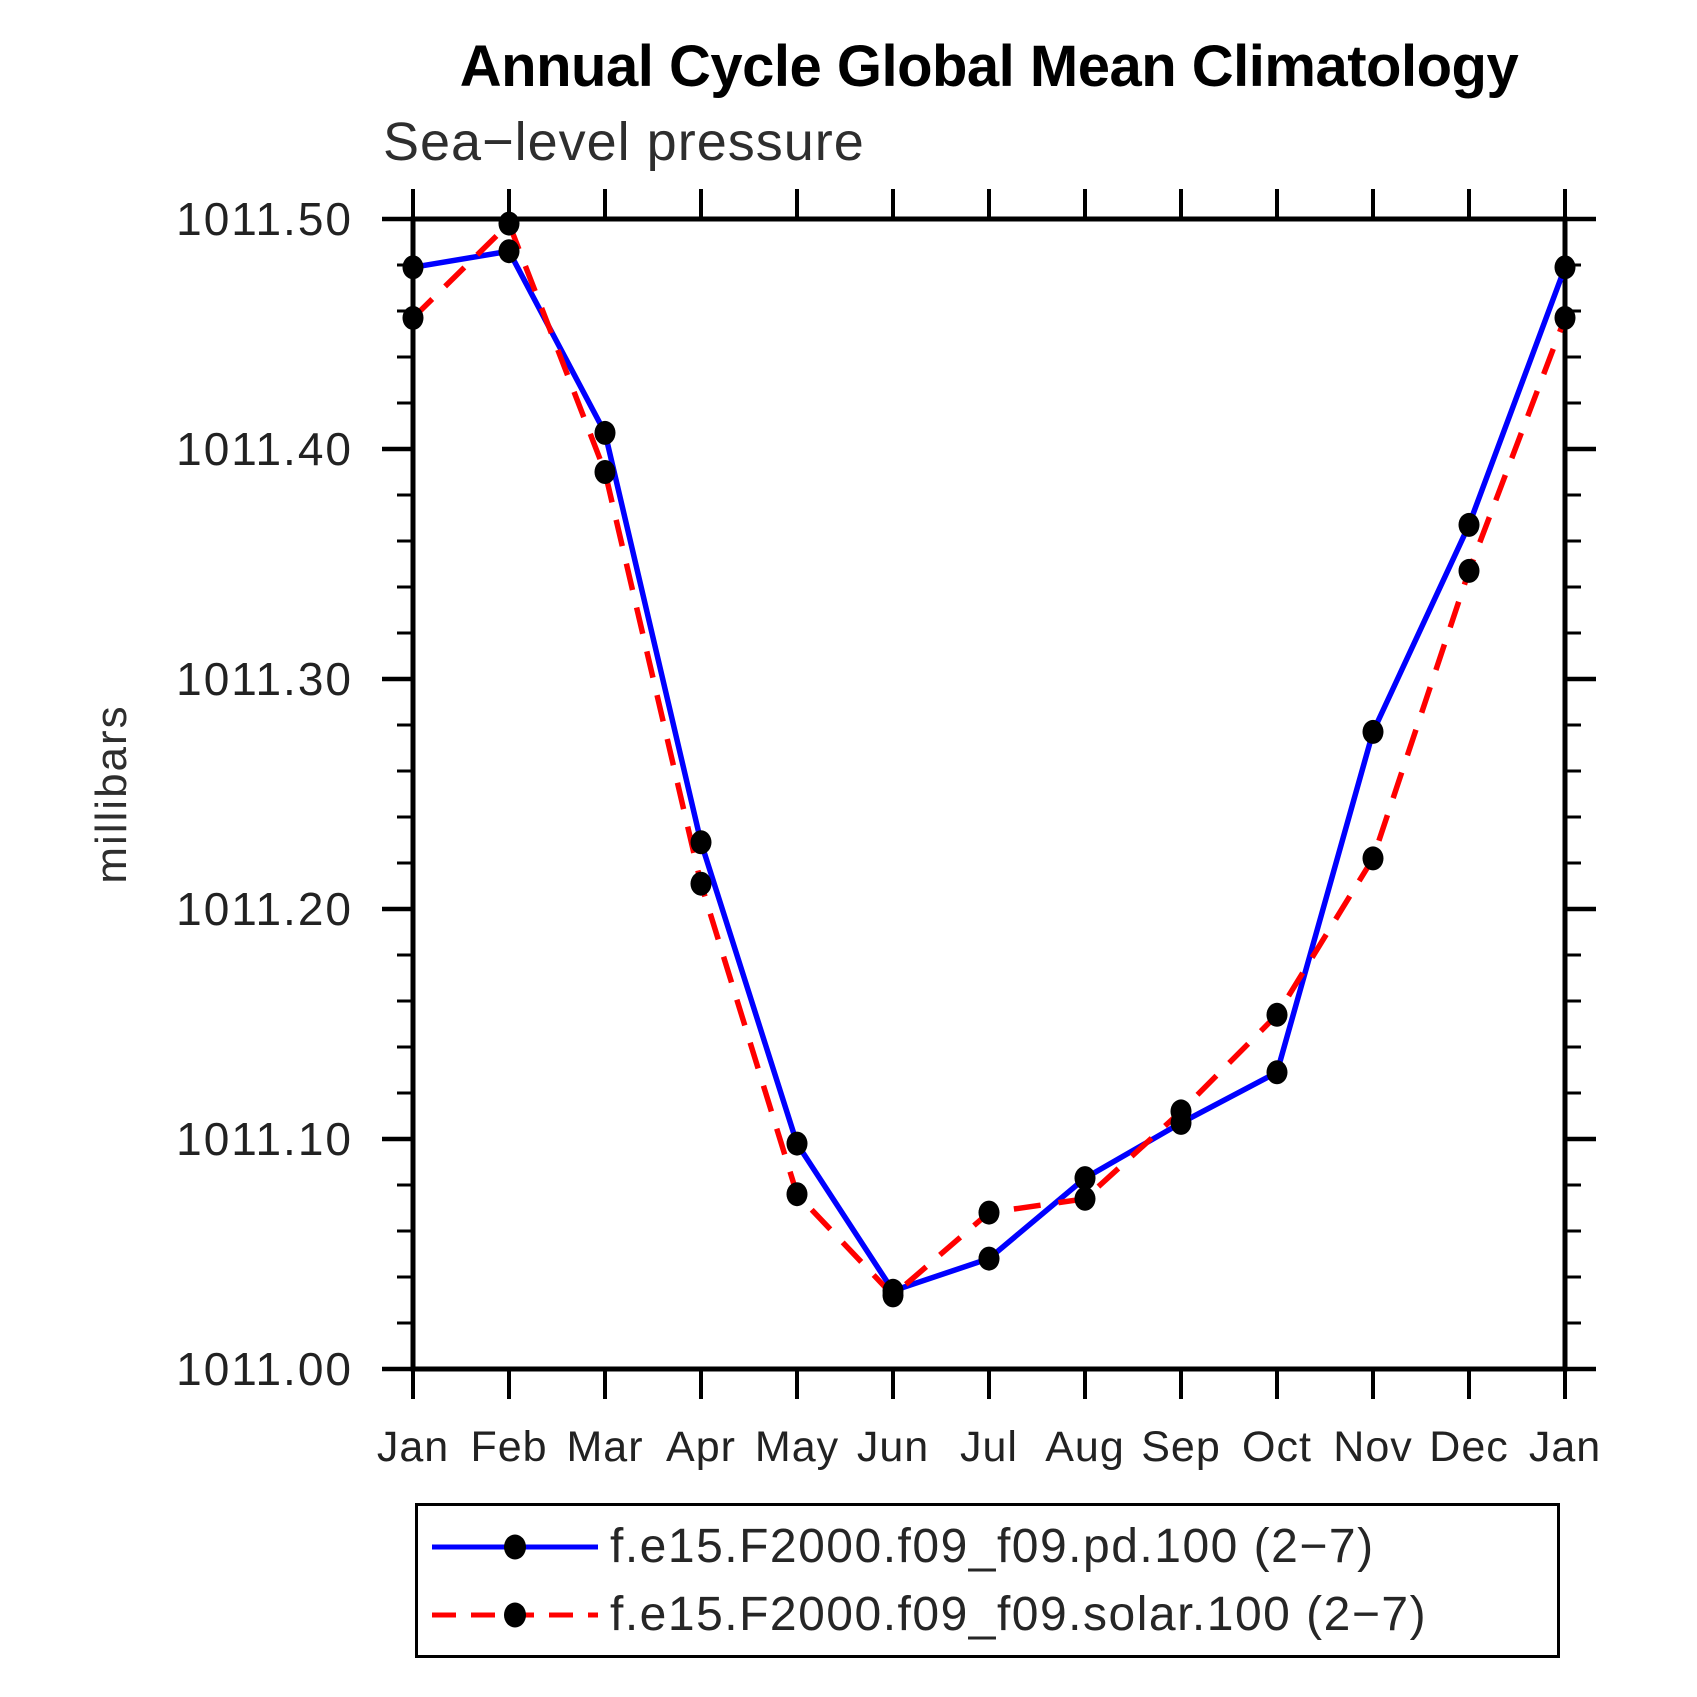 The image size is (1697, 1697). What do you see at coordinates (604, 1447) in the screenshot?
I see `x-tick-label: Mar` at bounding box center [604, 1447].